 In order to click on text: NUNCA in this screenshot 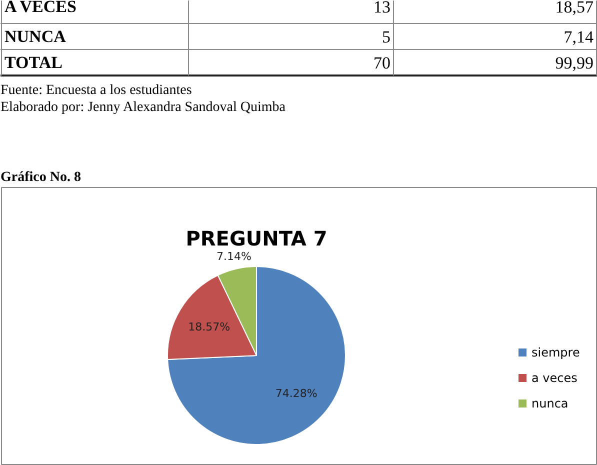, I will do `click(35, 36)`.